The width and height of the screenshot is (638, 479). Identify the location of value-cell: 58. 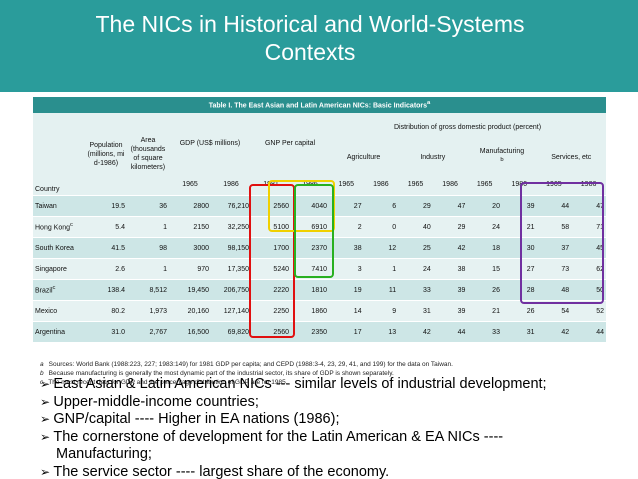
(554, 227).